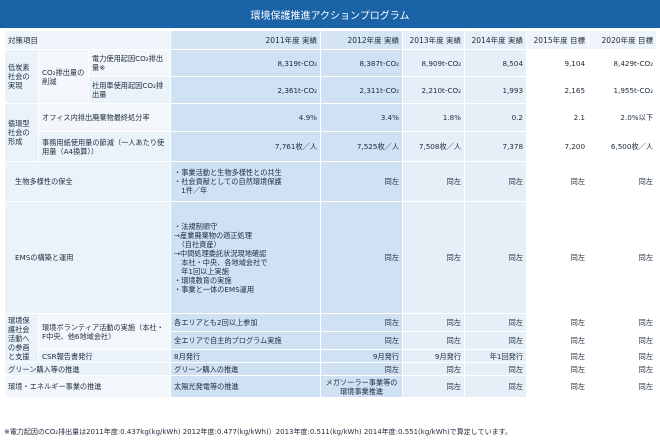 The width and height of the screenshot is (660, 441). Describe the element at coordinates (87, 386) in the screenshot. I see `row-label-energy: 環境・エネルギー事業の推進` at that location.